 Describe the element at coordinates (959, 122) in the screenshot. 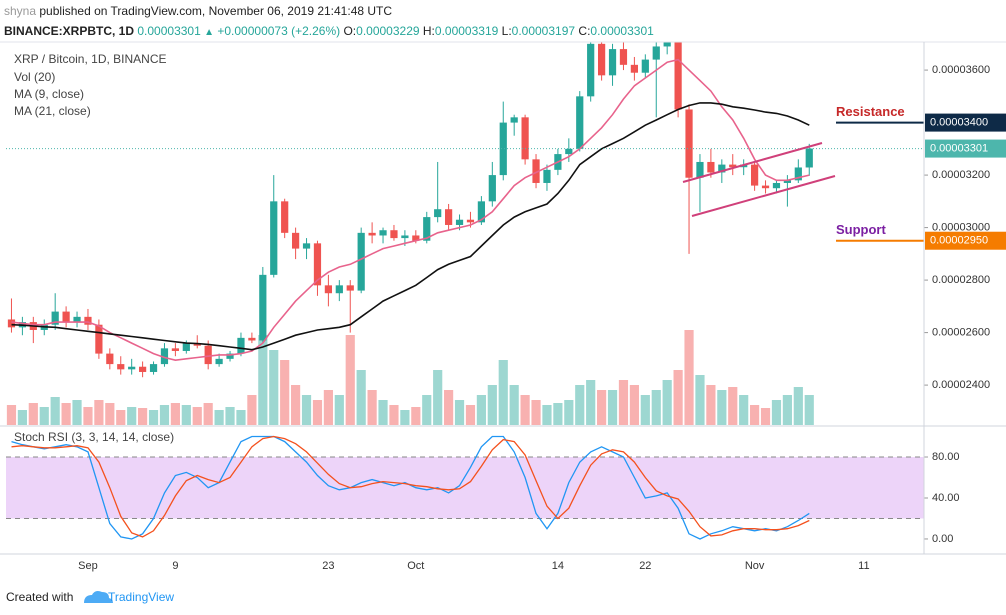

I see `level-label: 0.00003400` at that location.